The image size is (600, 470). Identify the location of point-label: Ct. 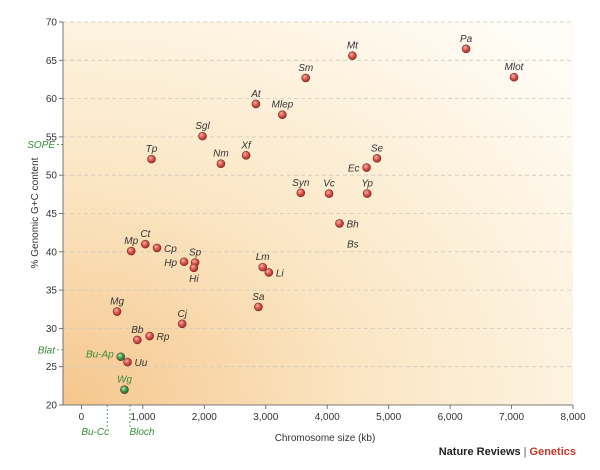
(145, 234).